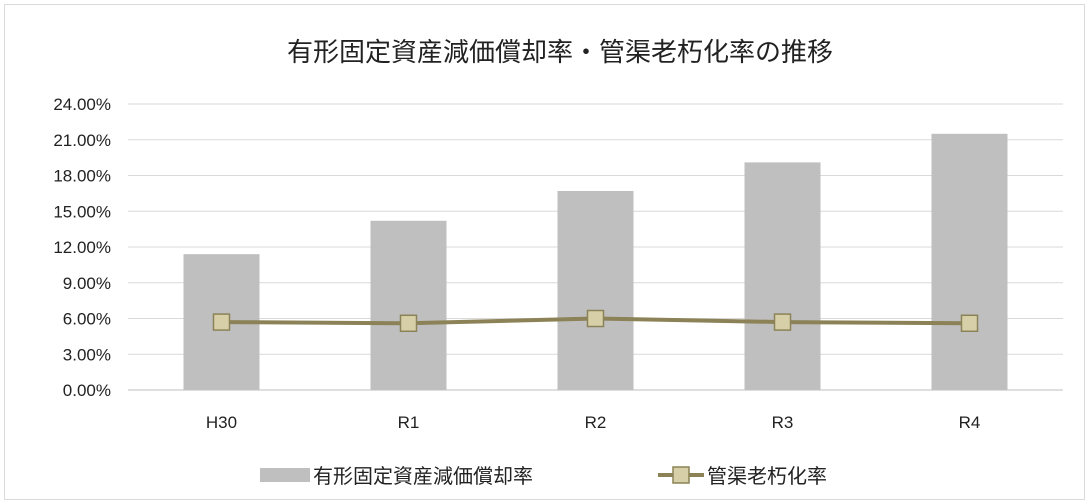  What do you see at coordinates (970, 422) in the screenshot?
I see `x-tick-label: R4` at bounding box center [970, 422].